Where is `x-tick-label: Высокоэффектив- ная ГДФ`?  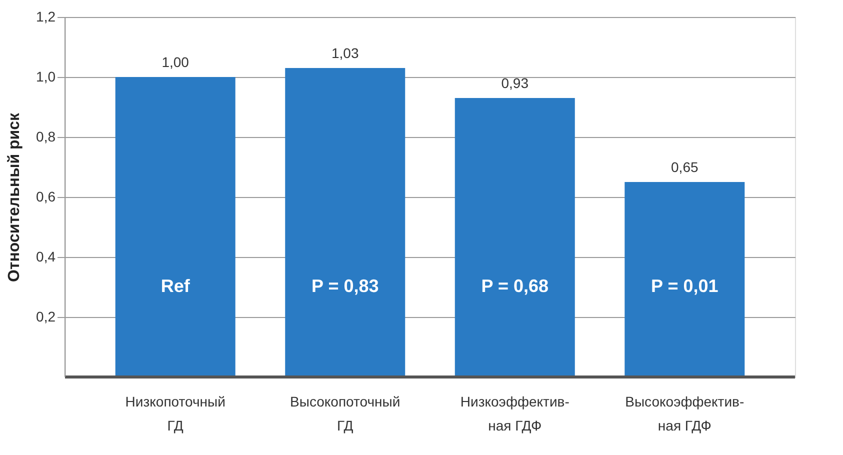 x-tick-label: Высокоэффектив- ная ГДФ is located at coordinates (684, 414).